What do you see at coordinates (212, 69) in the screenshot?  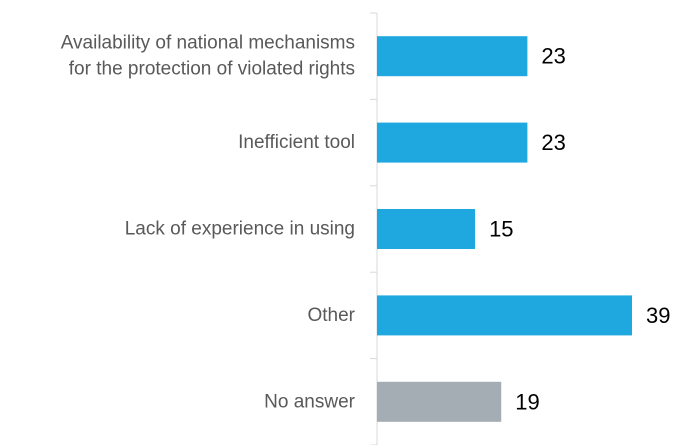 I see `category-label: for the protection of violated rights` at bounding box center [212, 69].